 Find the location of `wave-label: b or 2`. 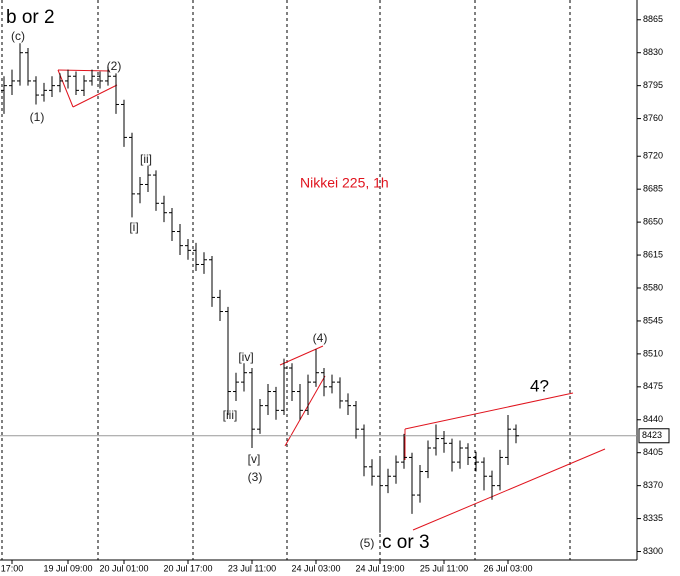

wave-label: b or 2 is located at coordinates (30, 17).